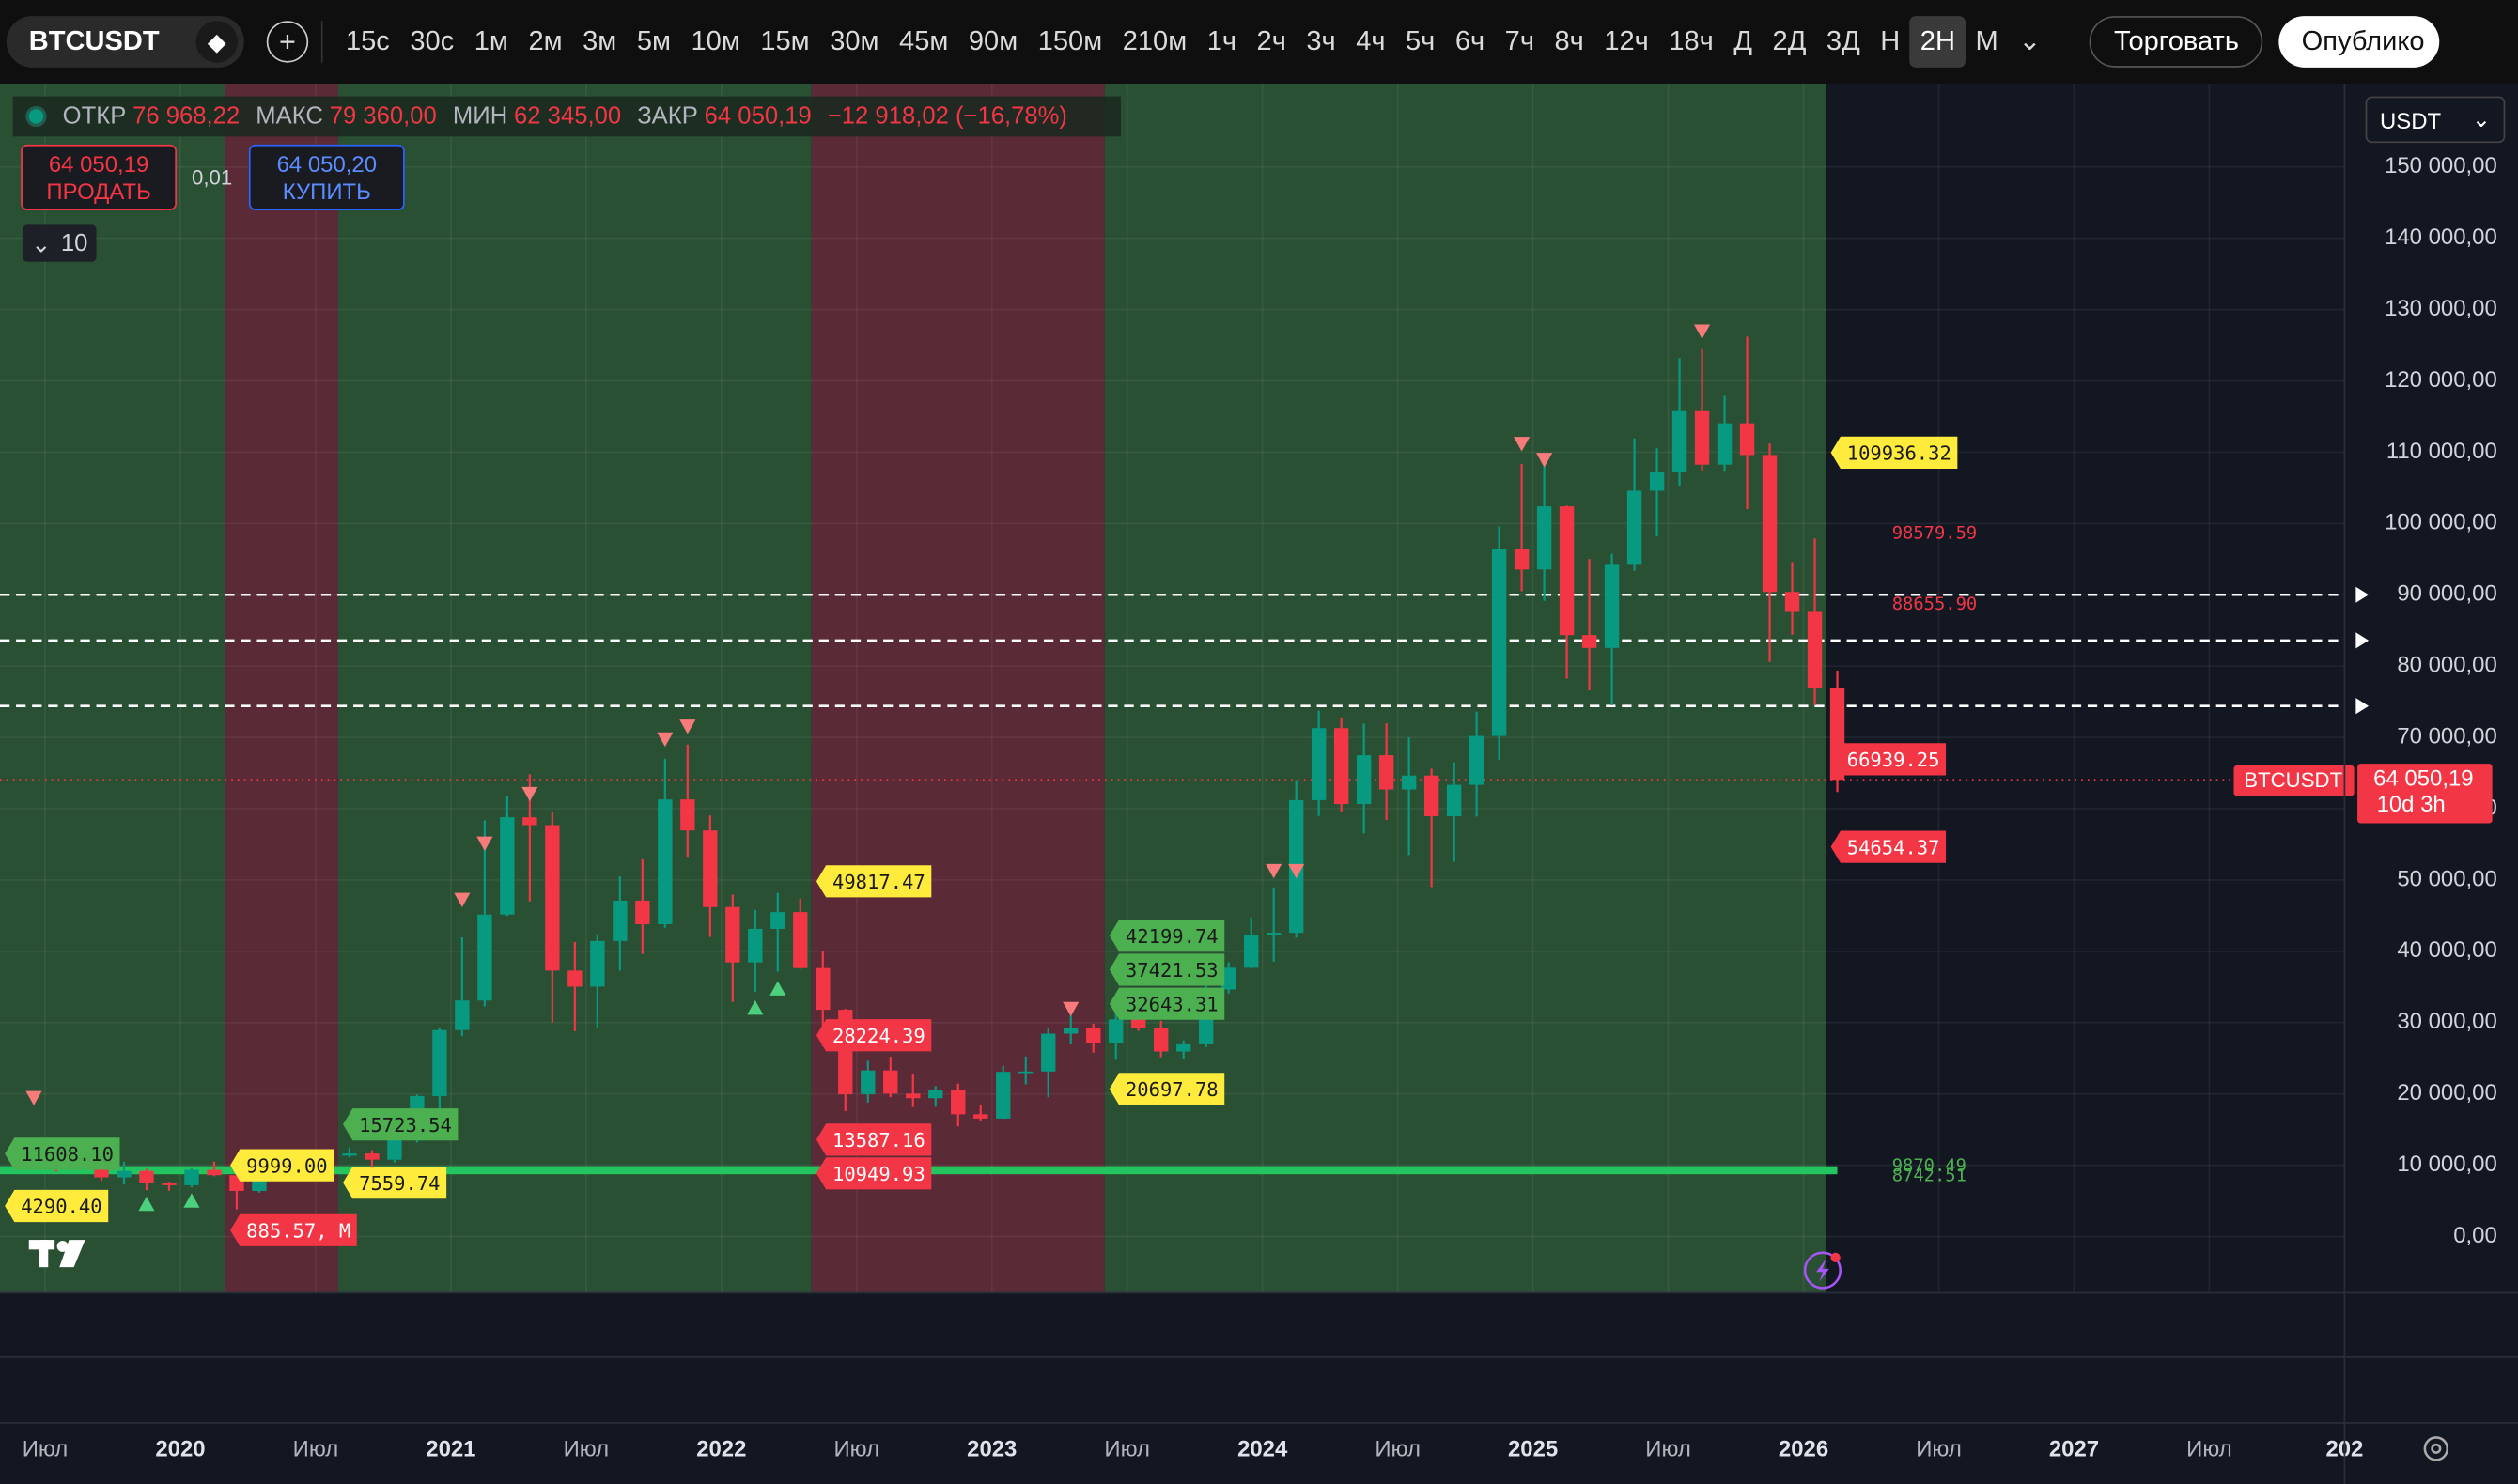 The height and width of the screenshot is (1484, 2518). What do you see at coordinates (777, 988) in the screenshot?
I see `signal-marker` at bounding box center [777, 988].